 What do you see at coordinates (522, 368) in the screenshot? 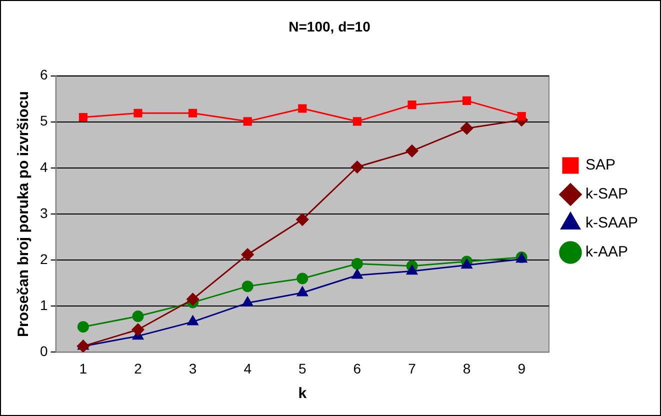
I see `x-tick-label: 9` at bounding box center [522, 368].